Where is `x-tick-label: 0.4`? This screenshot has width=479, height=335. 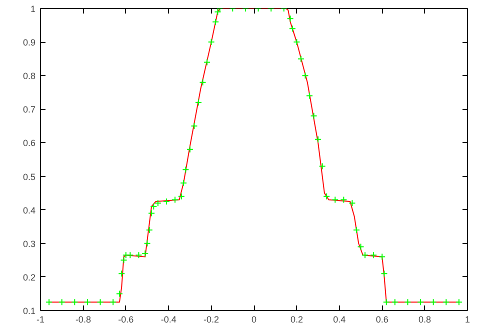
x-tick-label: 0.4 is located at coordinates (339, 319).